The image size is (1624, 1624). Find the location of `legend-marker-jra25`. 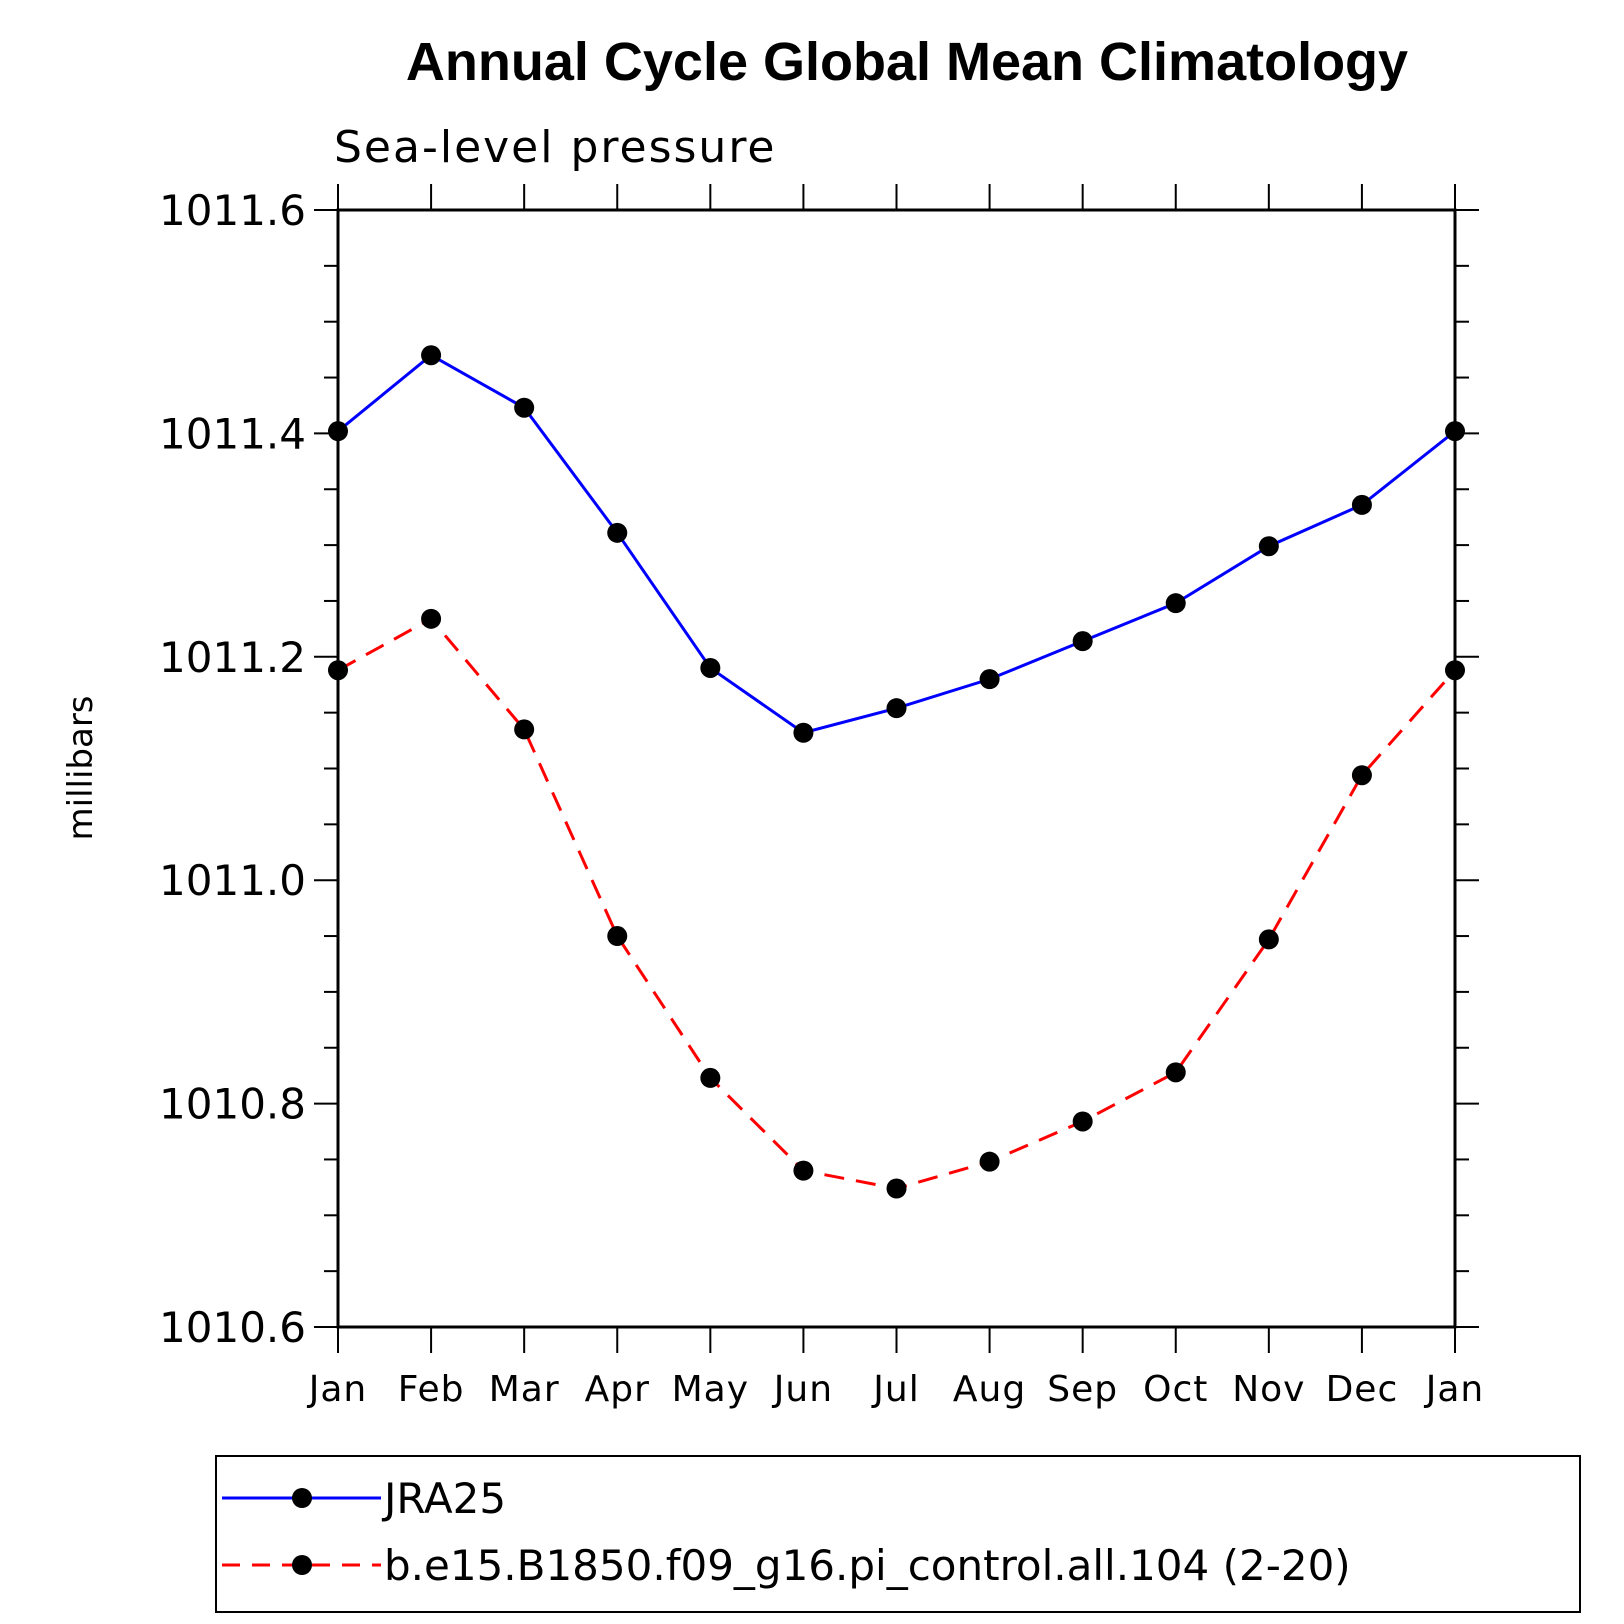

legend-marker-jra25 is located at coordinates (302, 1498).